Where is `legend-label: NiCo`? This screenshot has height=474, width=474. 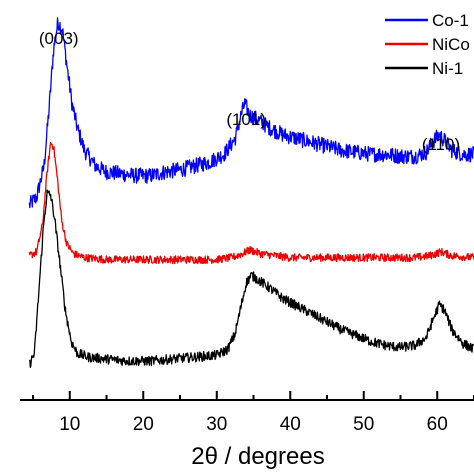
legend-label: NiCo is located at coordinates (451, 44).